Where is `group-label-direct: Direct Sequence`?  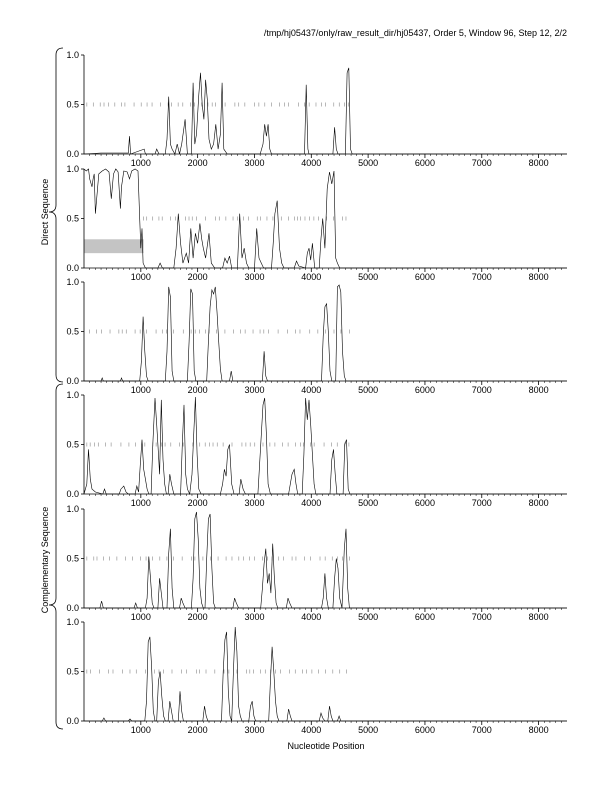
group-label-direct: Direct Sequence is located at coordinates (45, 212).